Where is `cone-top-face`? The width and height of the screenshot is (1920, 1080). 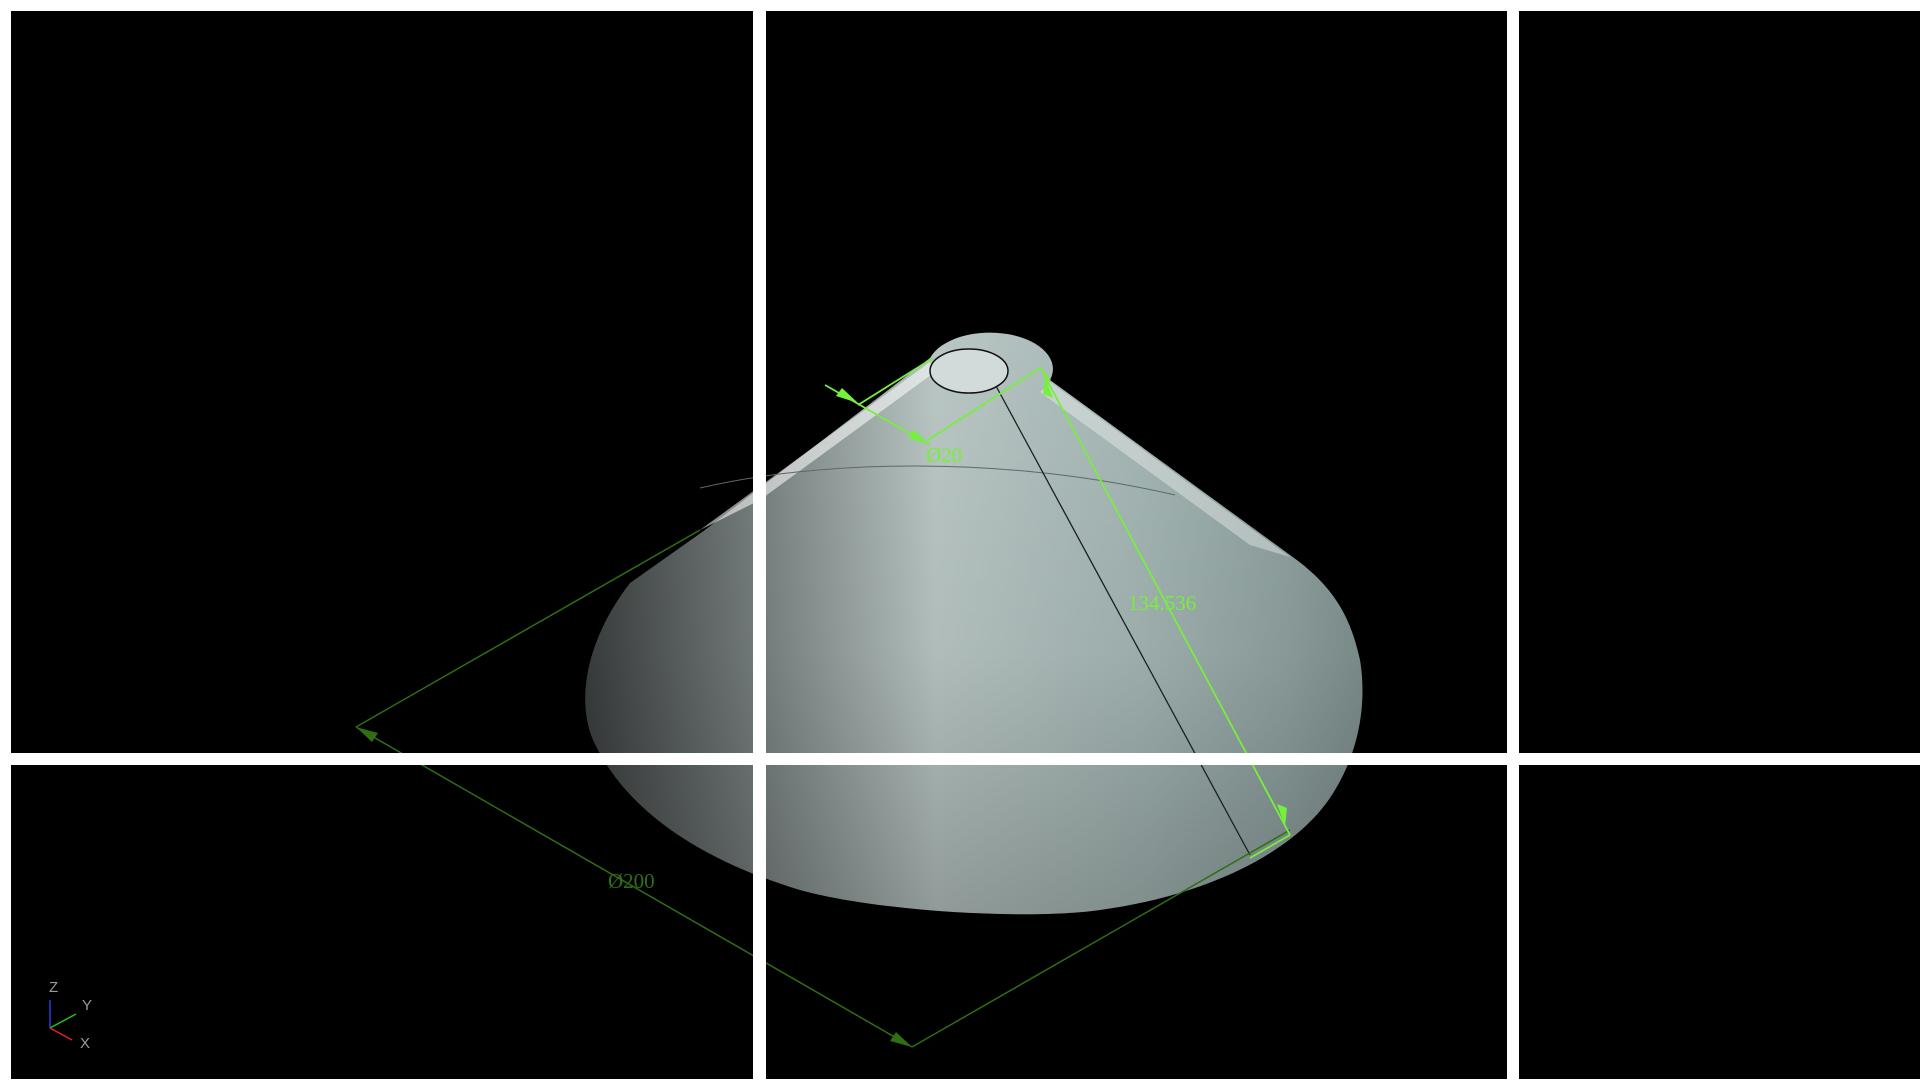
cone-top-face is located at coordinates (969, 371).